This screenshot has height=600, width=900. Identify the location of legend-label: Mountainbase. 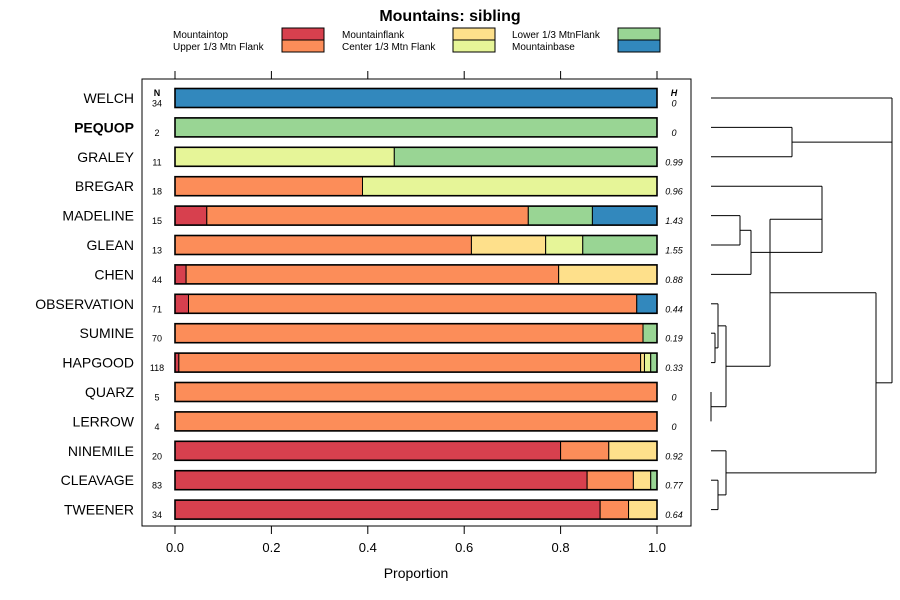
(543, 47).